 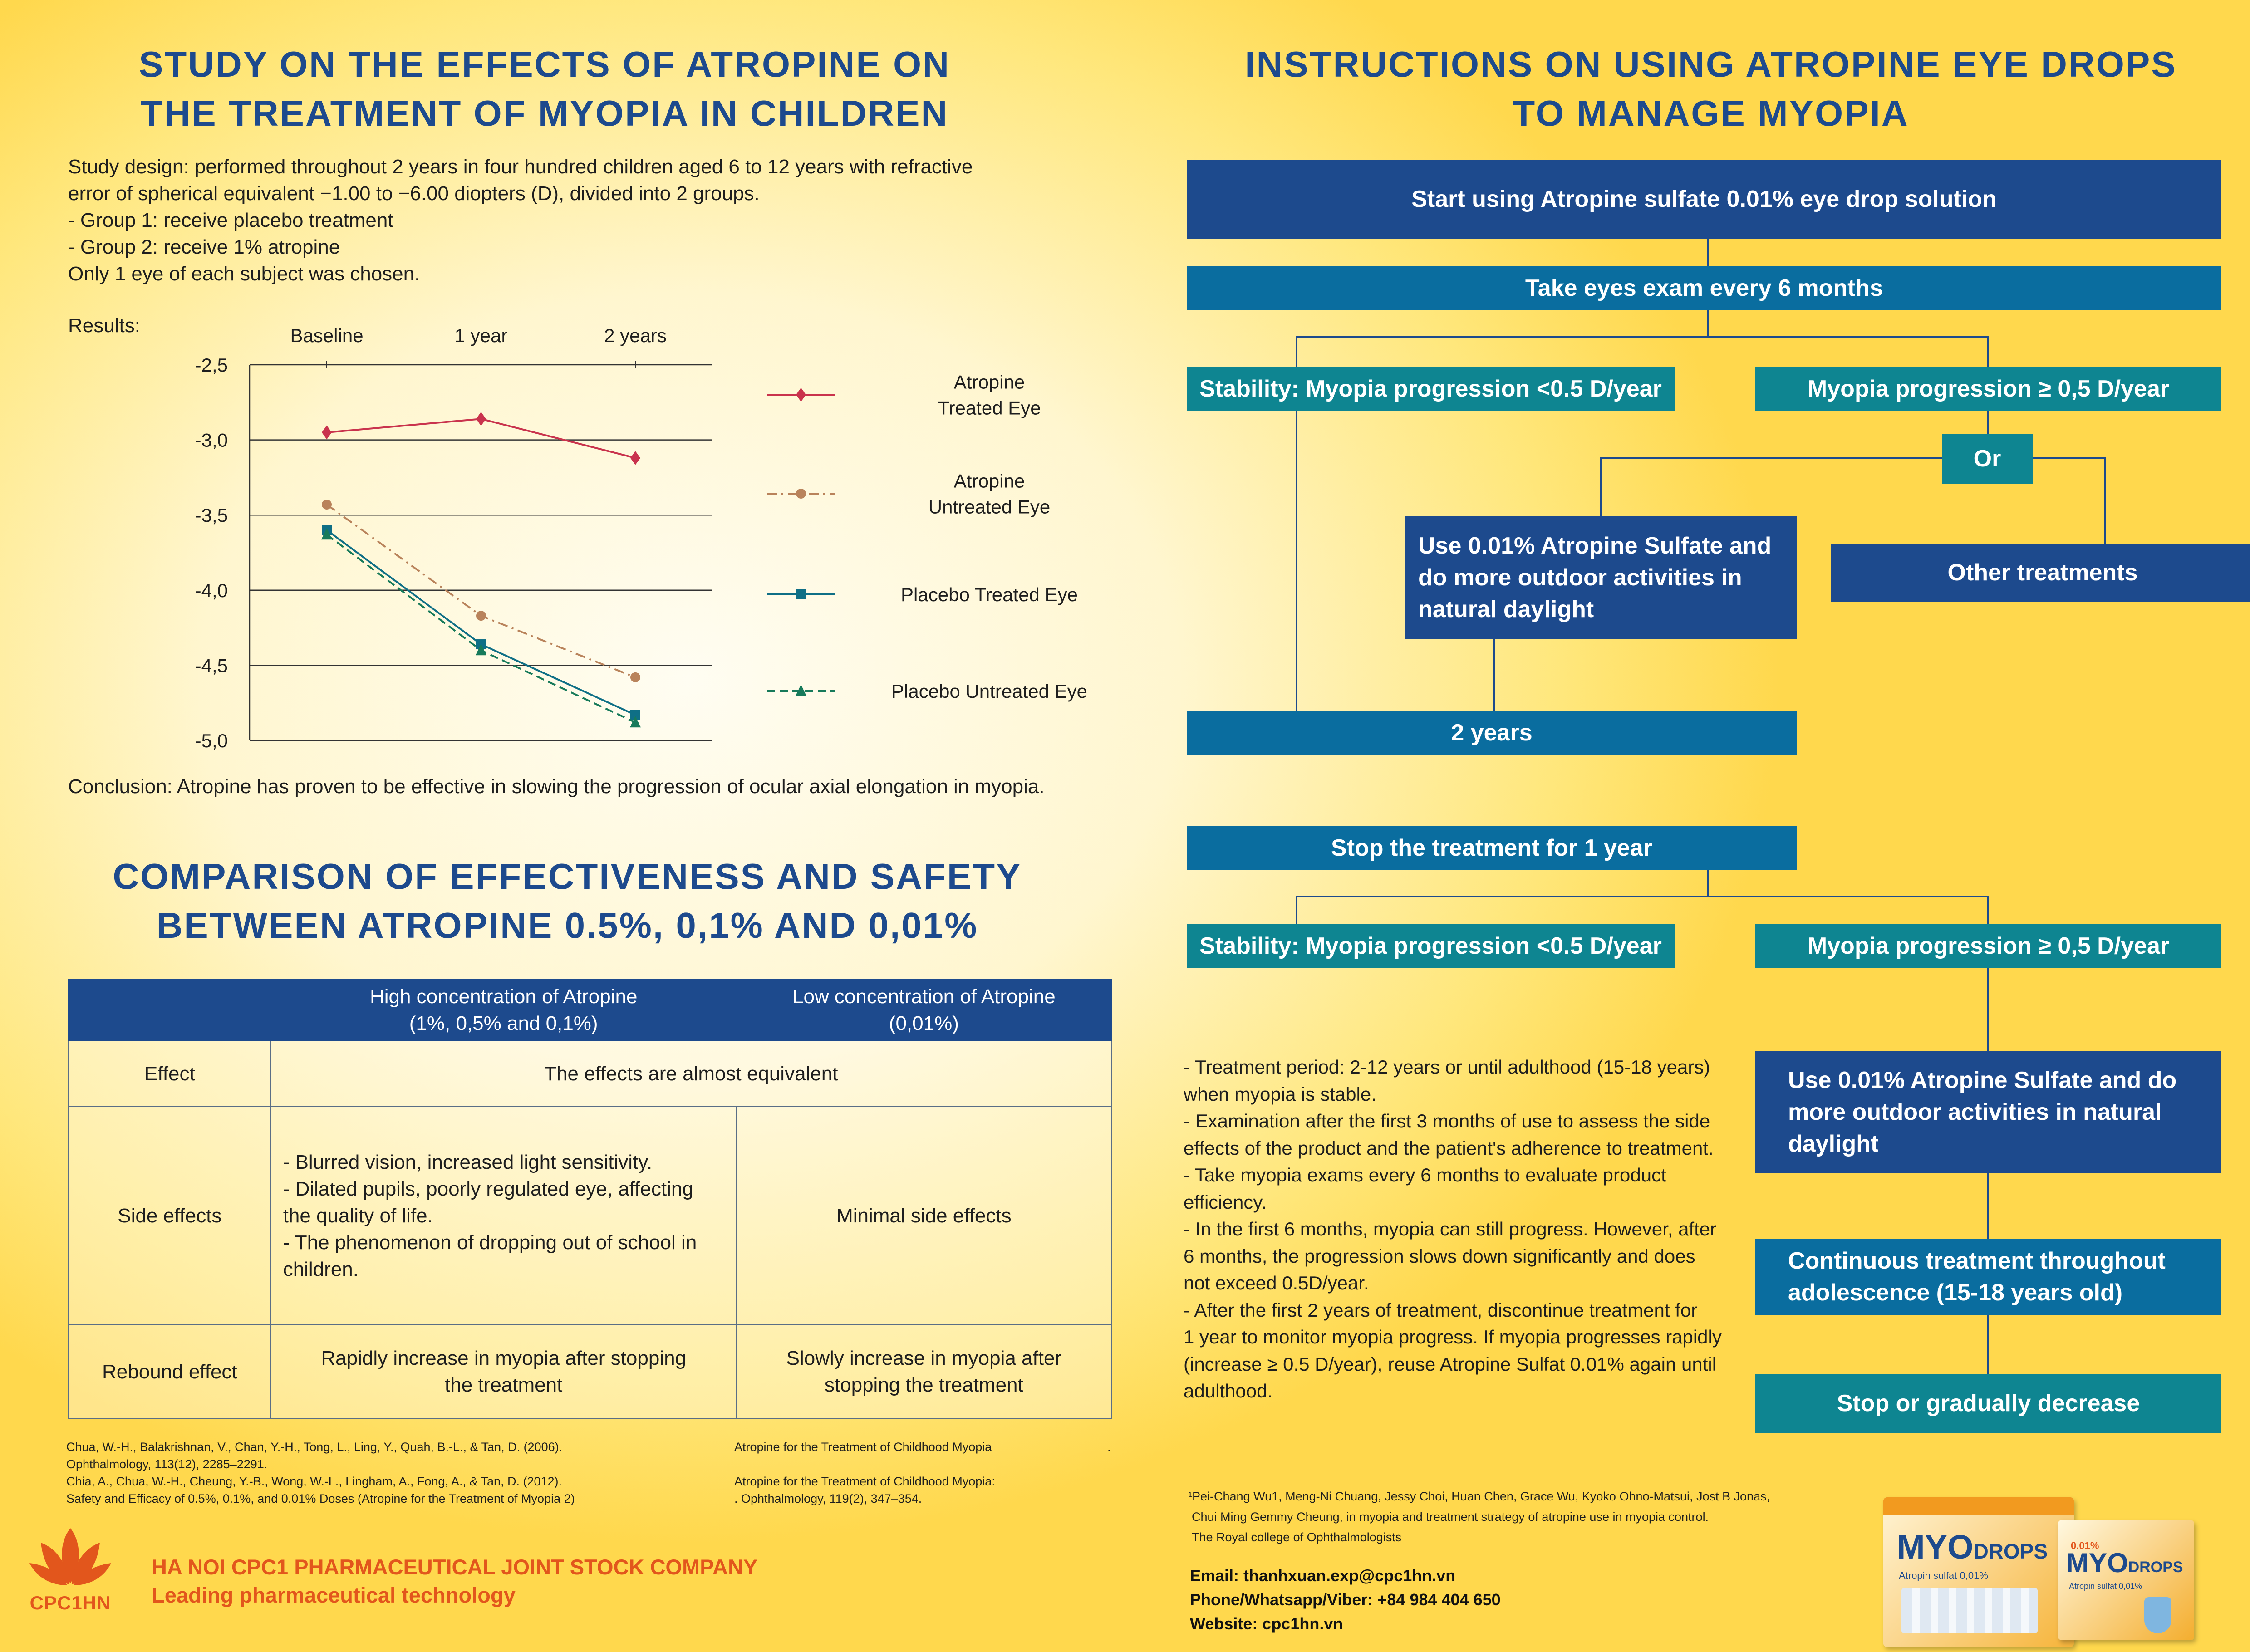 I want to click on table-row: Effect The effects are almost equivalent, so click(x=590, y=1073).